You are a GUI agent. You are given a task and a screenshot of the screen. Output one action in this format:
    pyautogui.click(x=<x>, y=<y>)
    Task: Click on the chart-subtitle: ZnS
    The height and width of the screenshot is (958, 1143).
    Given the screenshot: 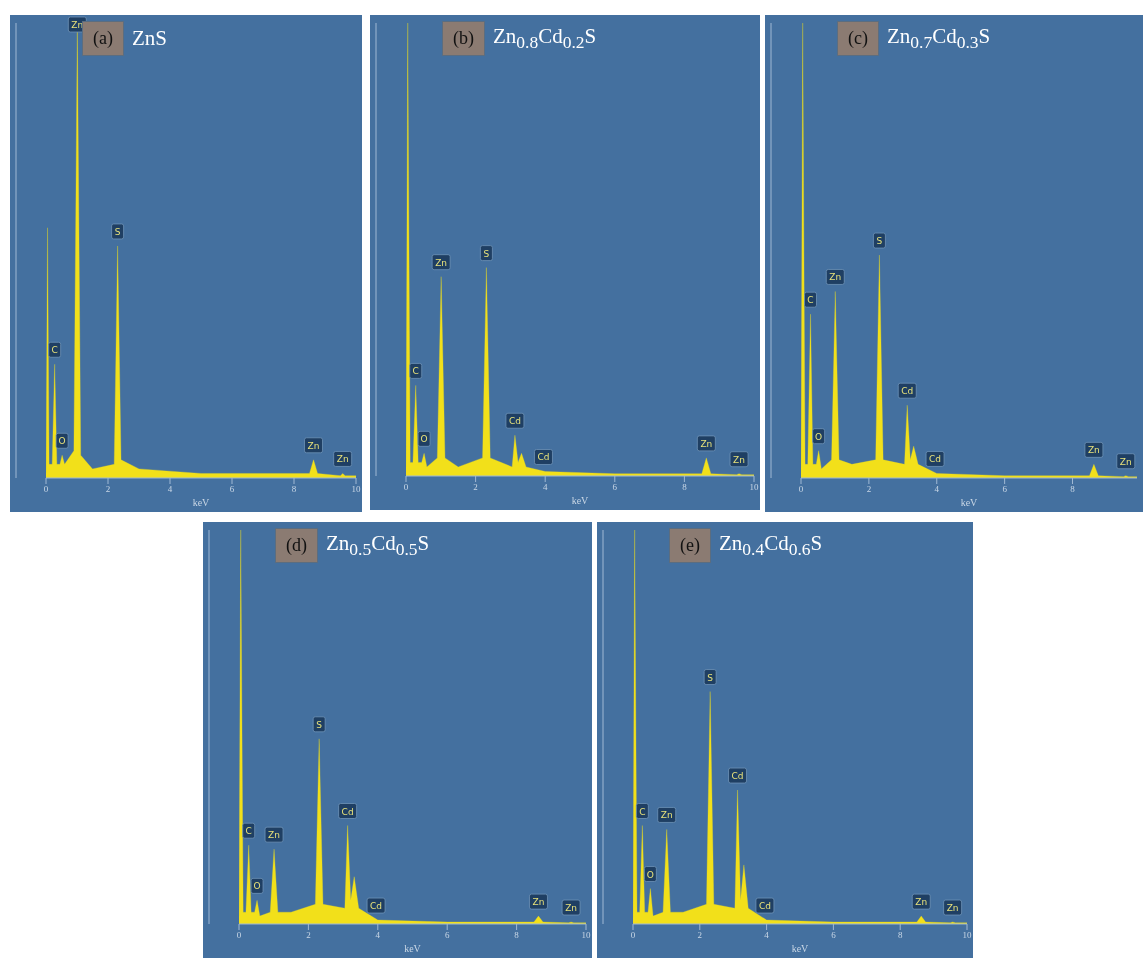 What is the action you would take?
    pyautogui.click(x=149, y=38)
    